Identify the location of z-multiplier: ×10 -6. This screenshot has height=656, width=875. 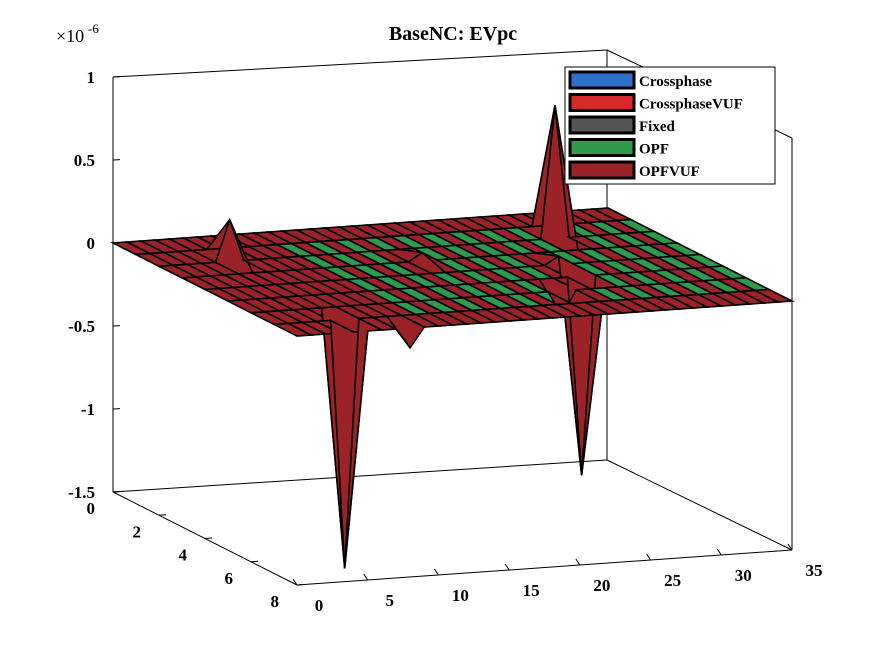
(77, 33).